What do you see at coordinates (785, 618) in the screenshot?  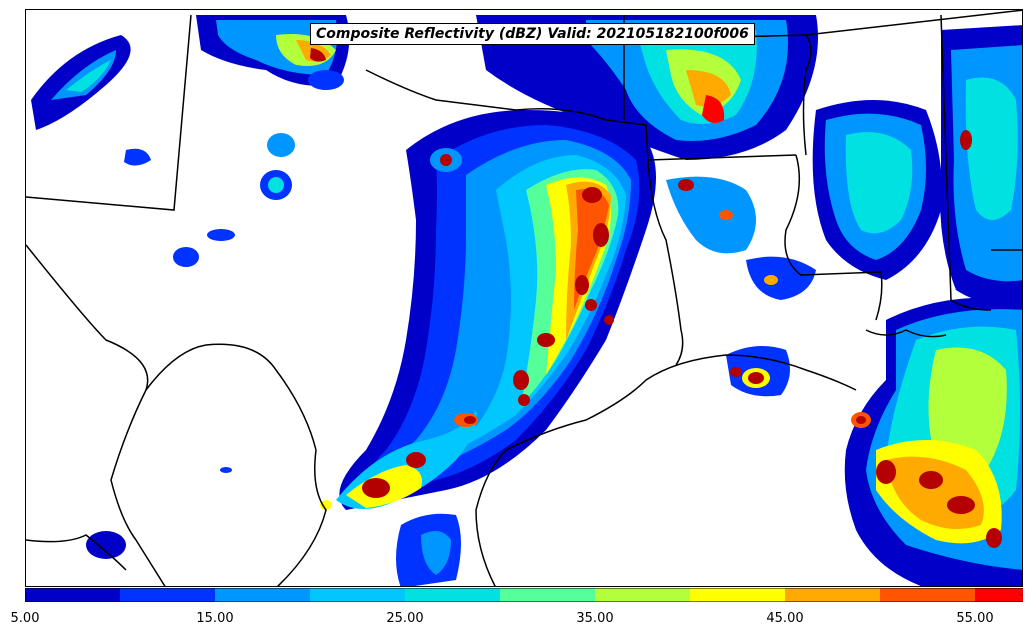 I see `colorbar-tick: 45.00` at bounding box center [785, 618].